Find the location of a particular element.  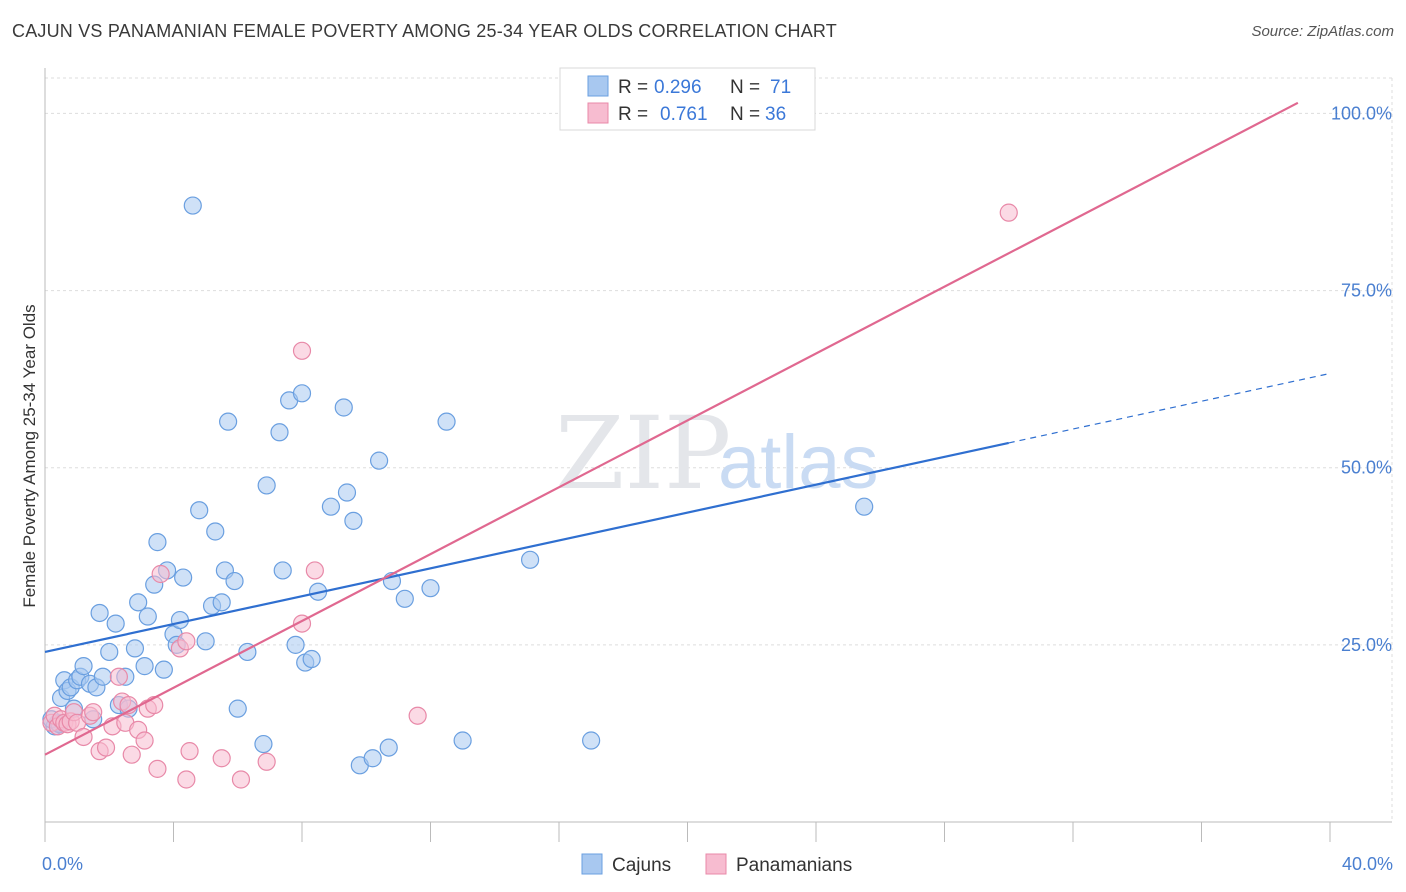

cajun-trend-extension is located at coordinates (1169, 408).